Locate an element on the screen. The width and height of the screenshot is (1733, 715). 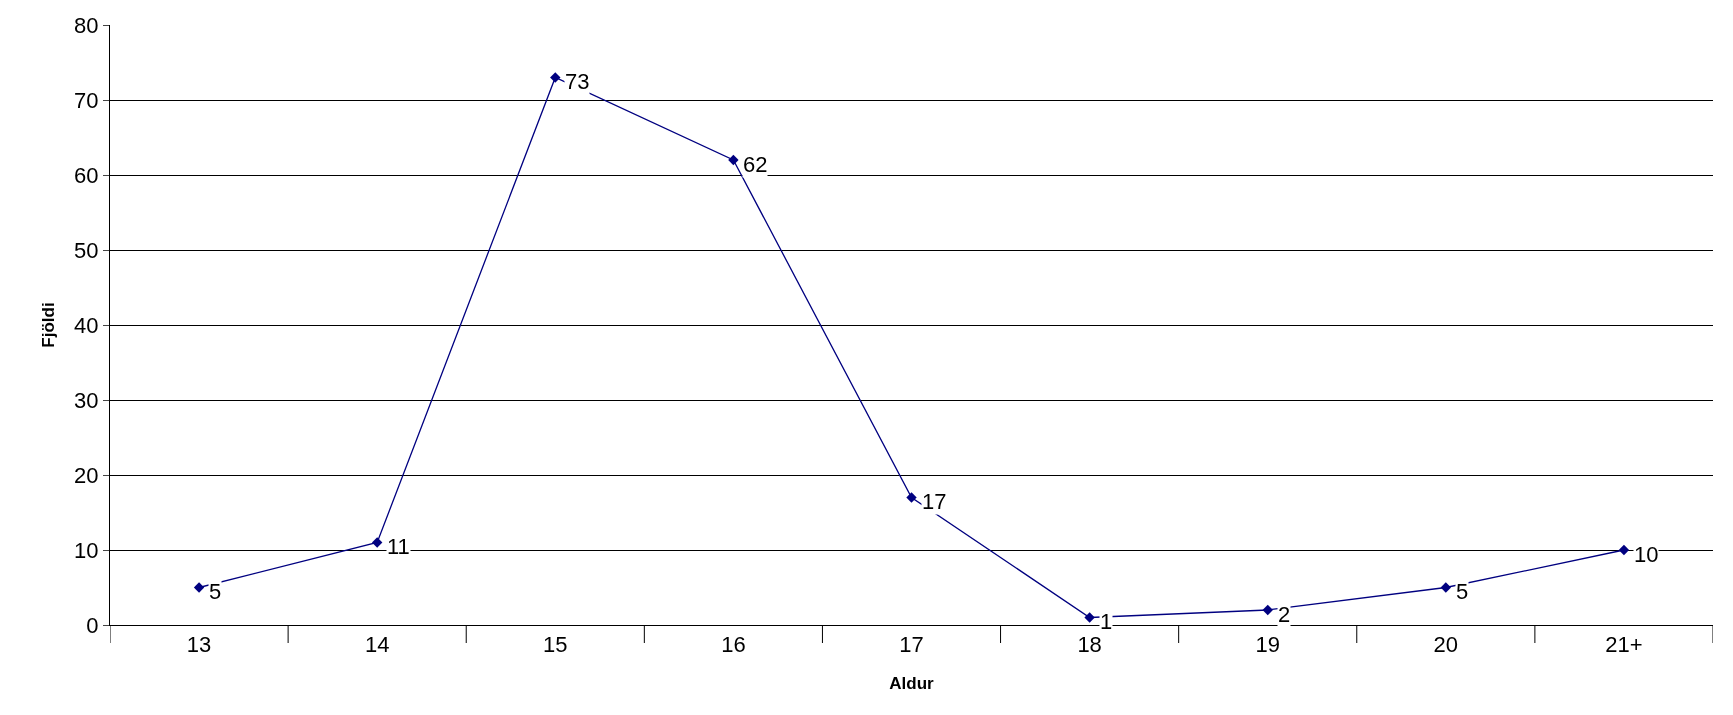
x-tick-label: 15 is located at coordinates (555, 645).